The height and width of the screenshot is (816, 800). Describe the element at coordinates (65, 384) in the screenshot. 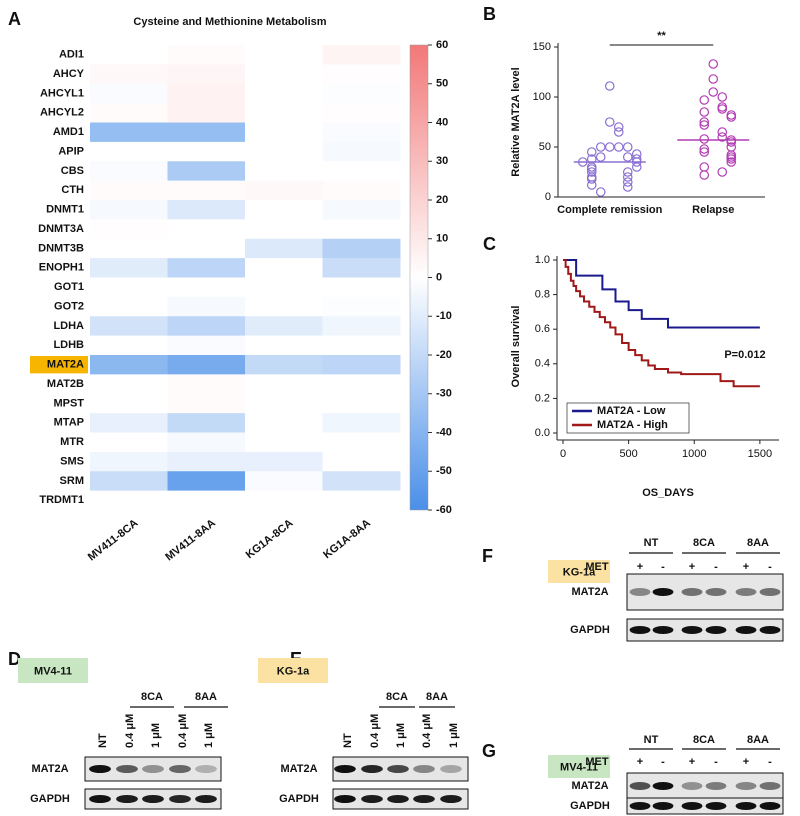

I see `row-label: MAT2B` at that location.